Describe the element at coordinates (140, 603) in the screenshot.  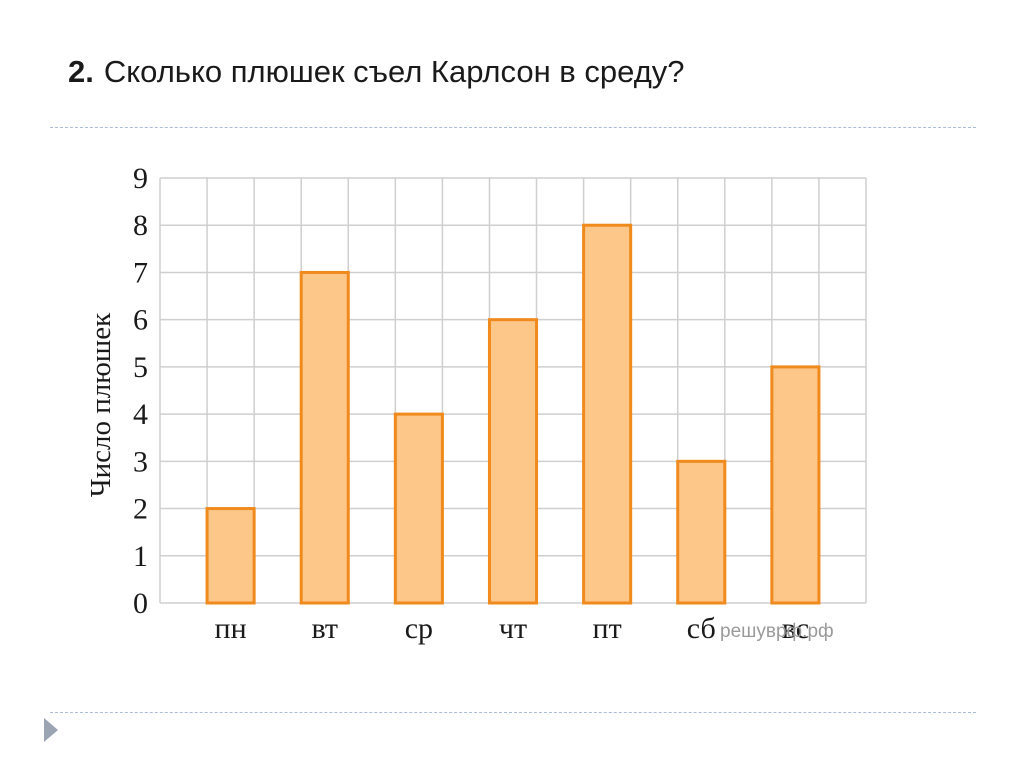
I see `y-tick-label: 0` at that location.